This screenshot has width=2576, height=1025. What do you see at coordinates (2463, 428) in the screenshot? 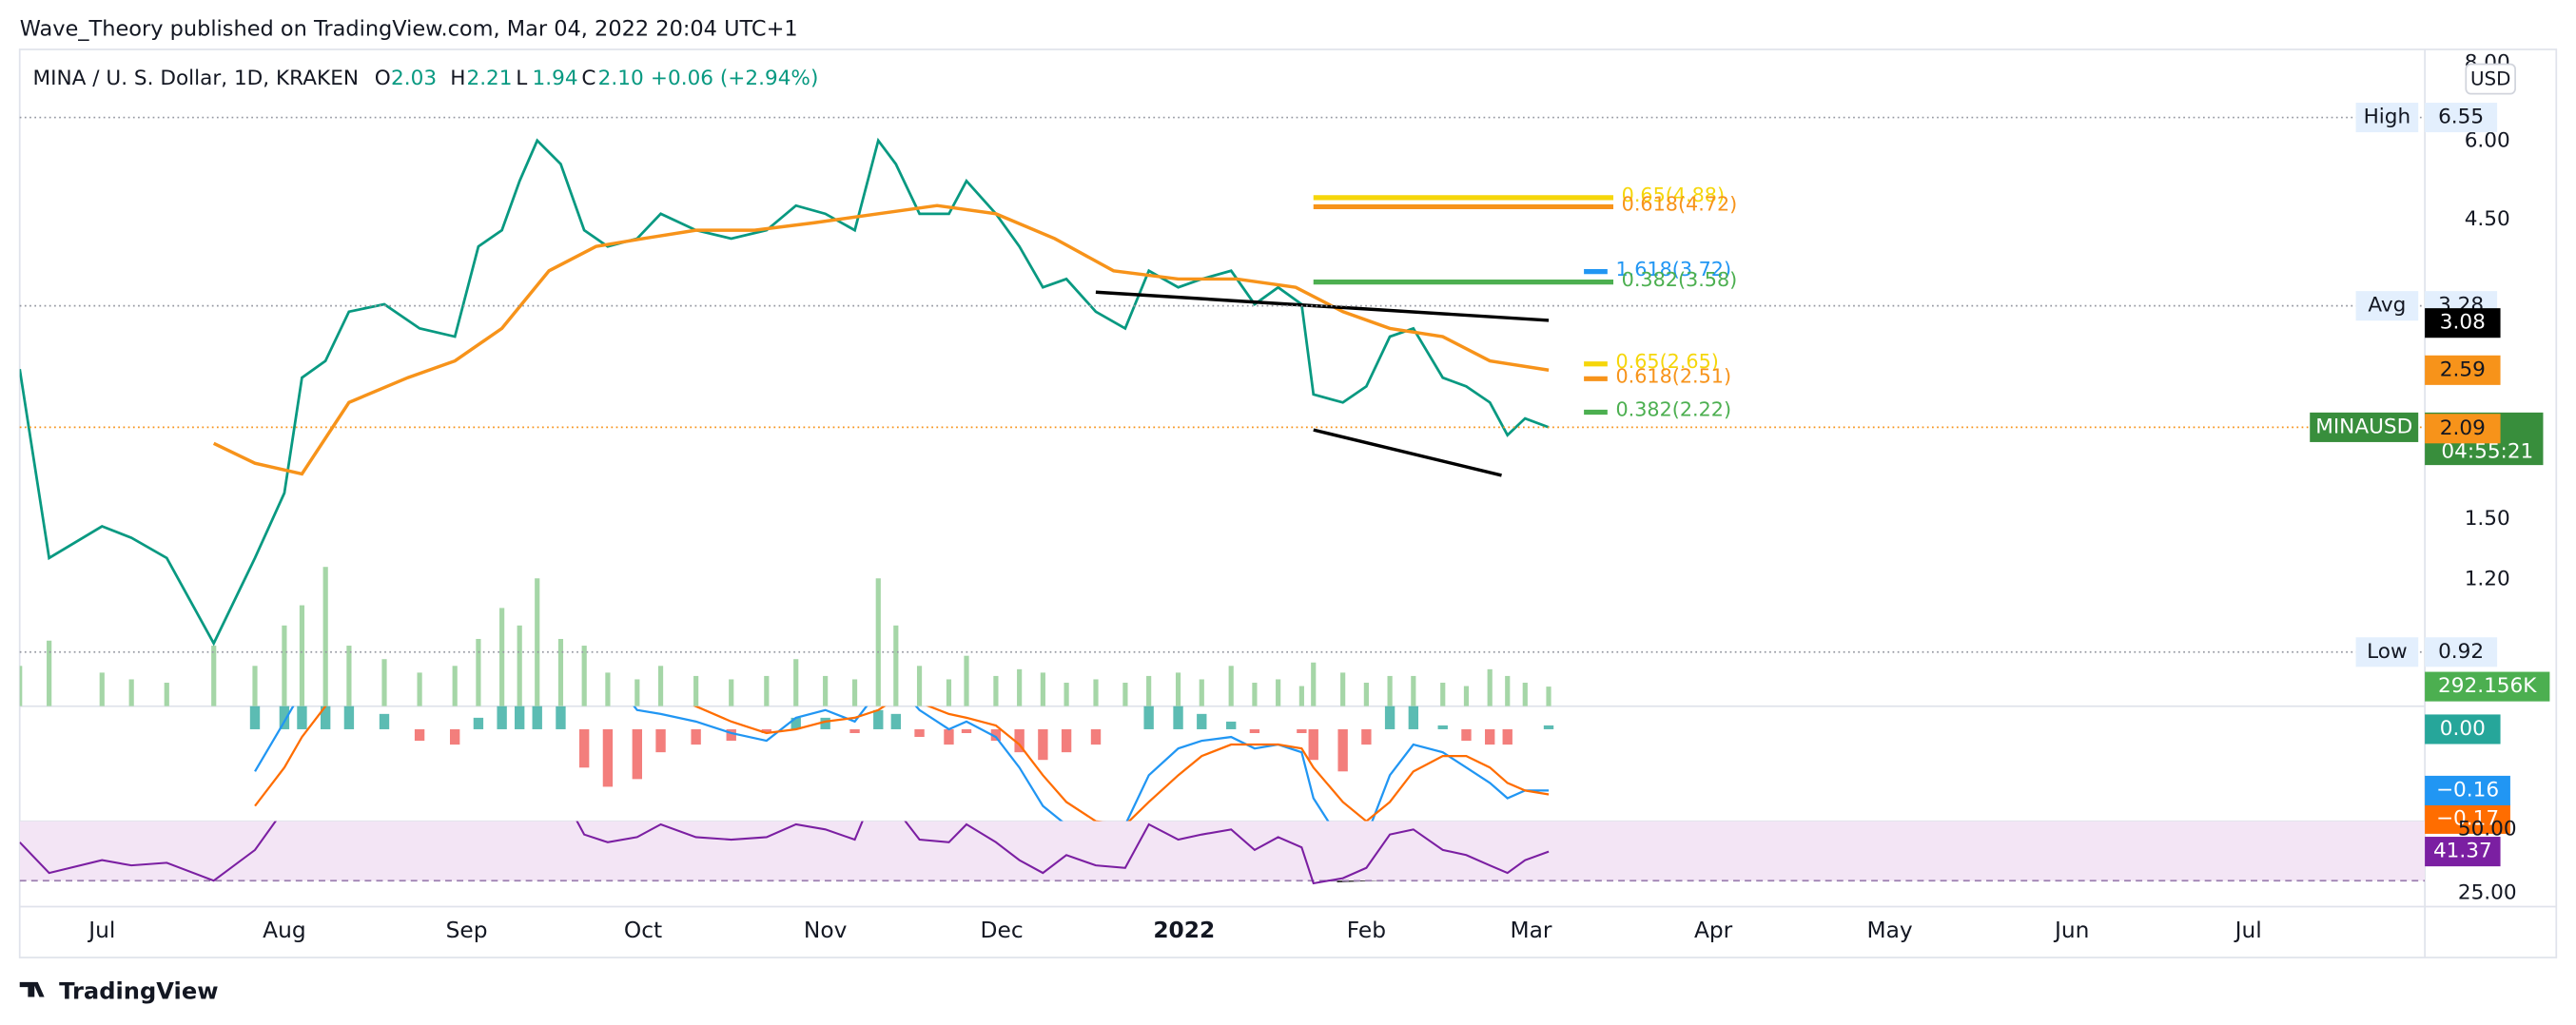
I see `price-tag-label: 2.09` at bounding box center [2463, 428].